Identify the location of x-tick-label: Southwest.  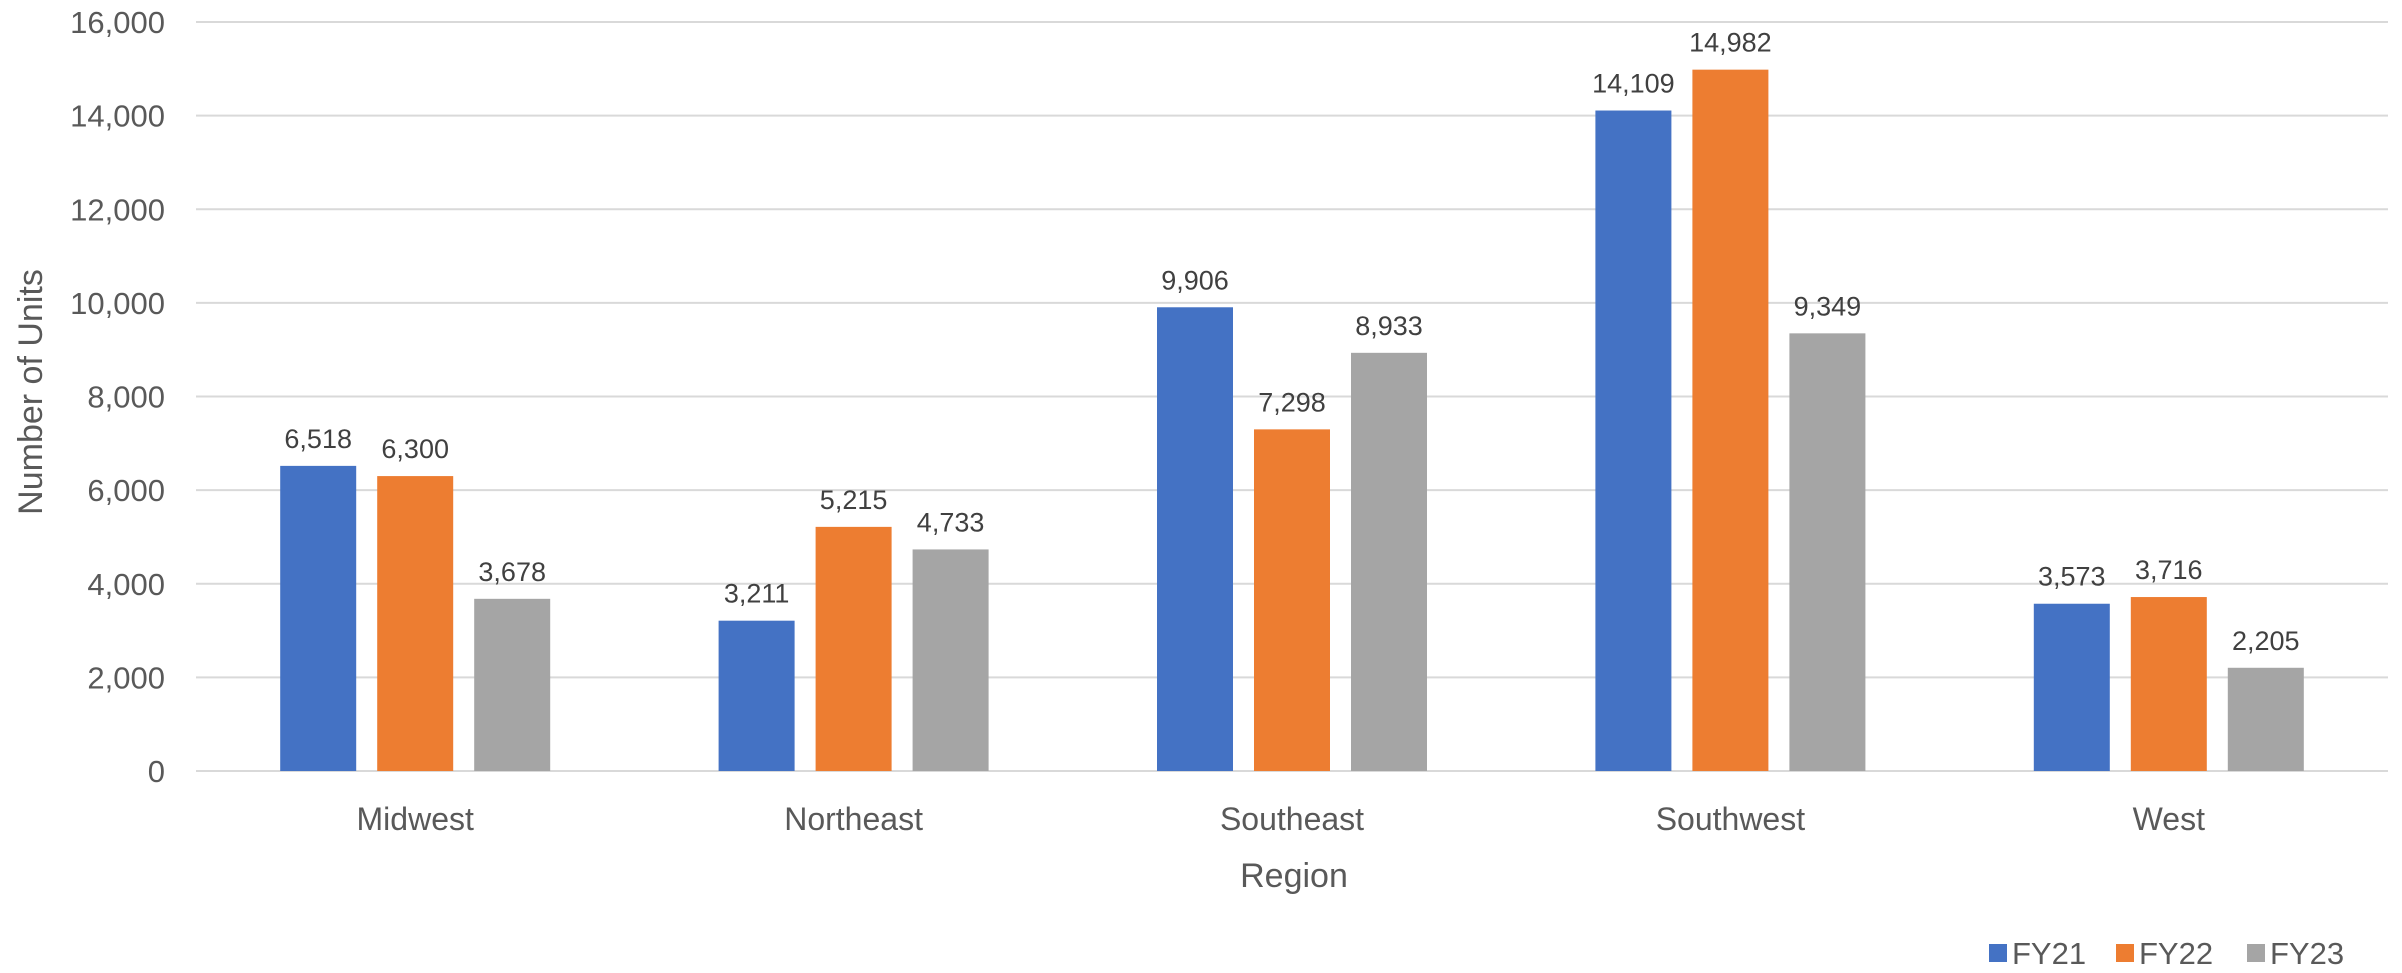
(1731, 819).